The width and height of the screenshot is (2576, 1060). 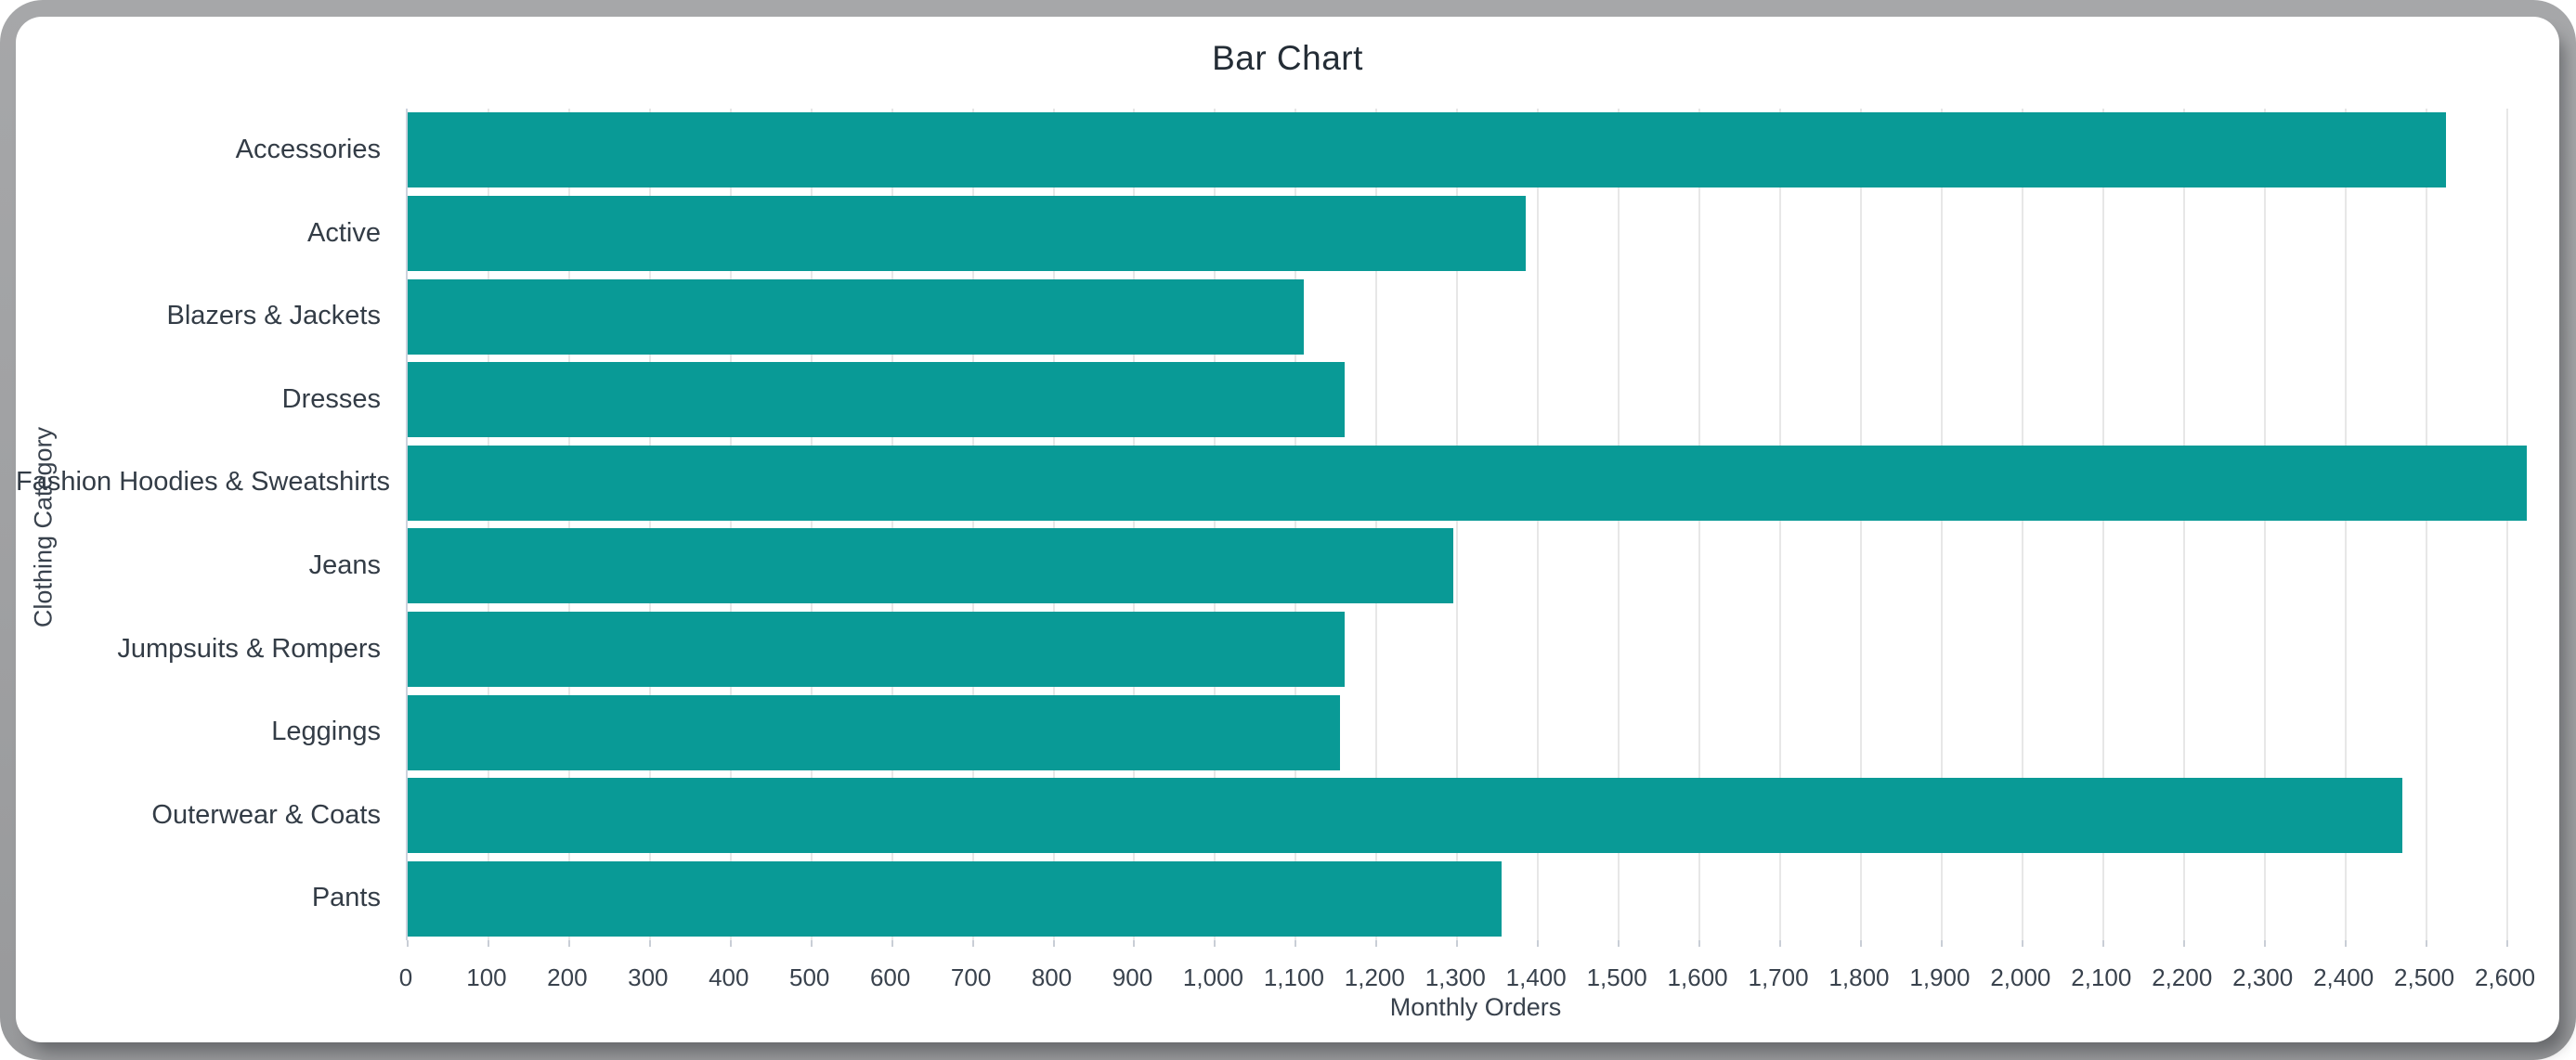 What do you see at coordinates (308, 149) in the screenshot?
I see `y-category-label: Accessories` at bounding box center [308, 149].